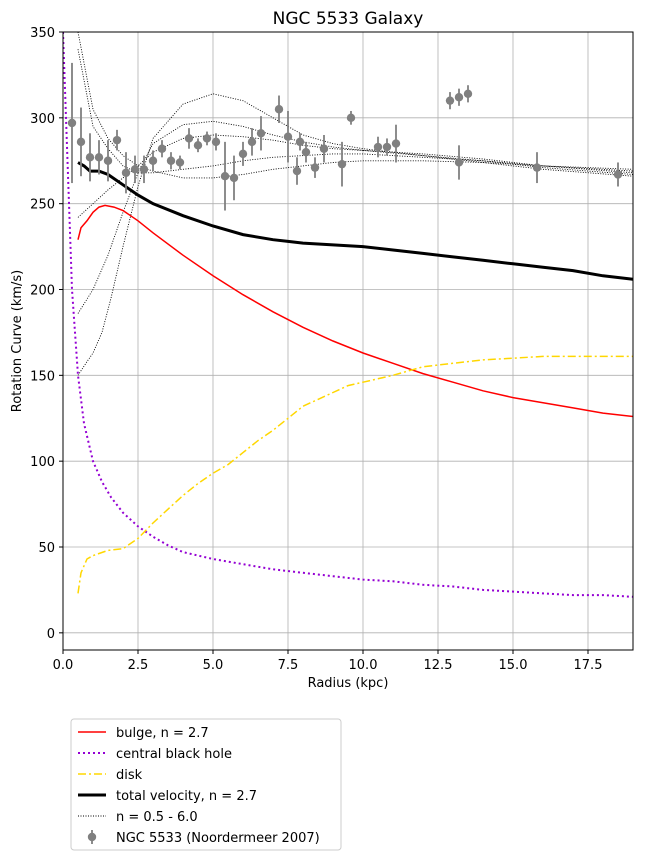 Image resolution: width=648 pixels, height=864 pixels. What do you see at coordinates (42, 33) in the screenshot?
I see `y-tick-label: 350` at bounding box center [42, 33].